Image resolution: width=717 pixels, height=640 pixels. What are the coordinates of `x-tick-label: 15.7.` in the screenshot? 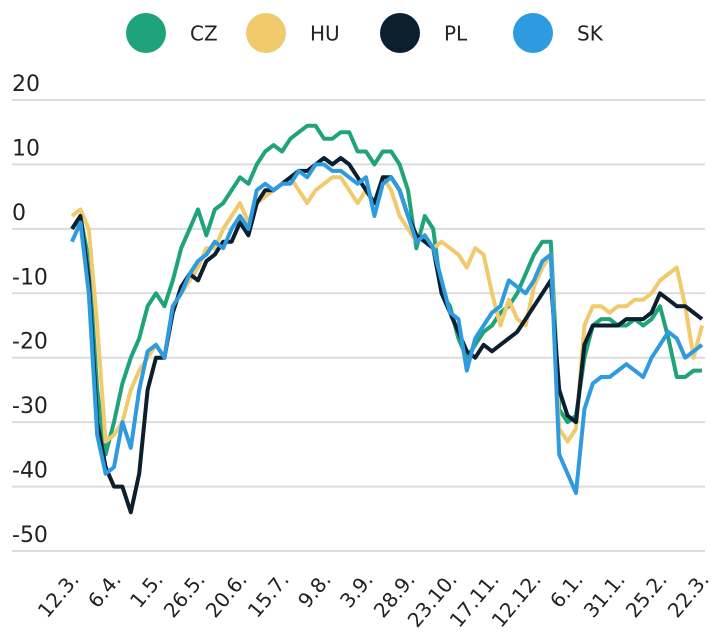 It's located at (268, 595).